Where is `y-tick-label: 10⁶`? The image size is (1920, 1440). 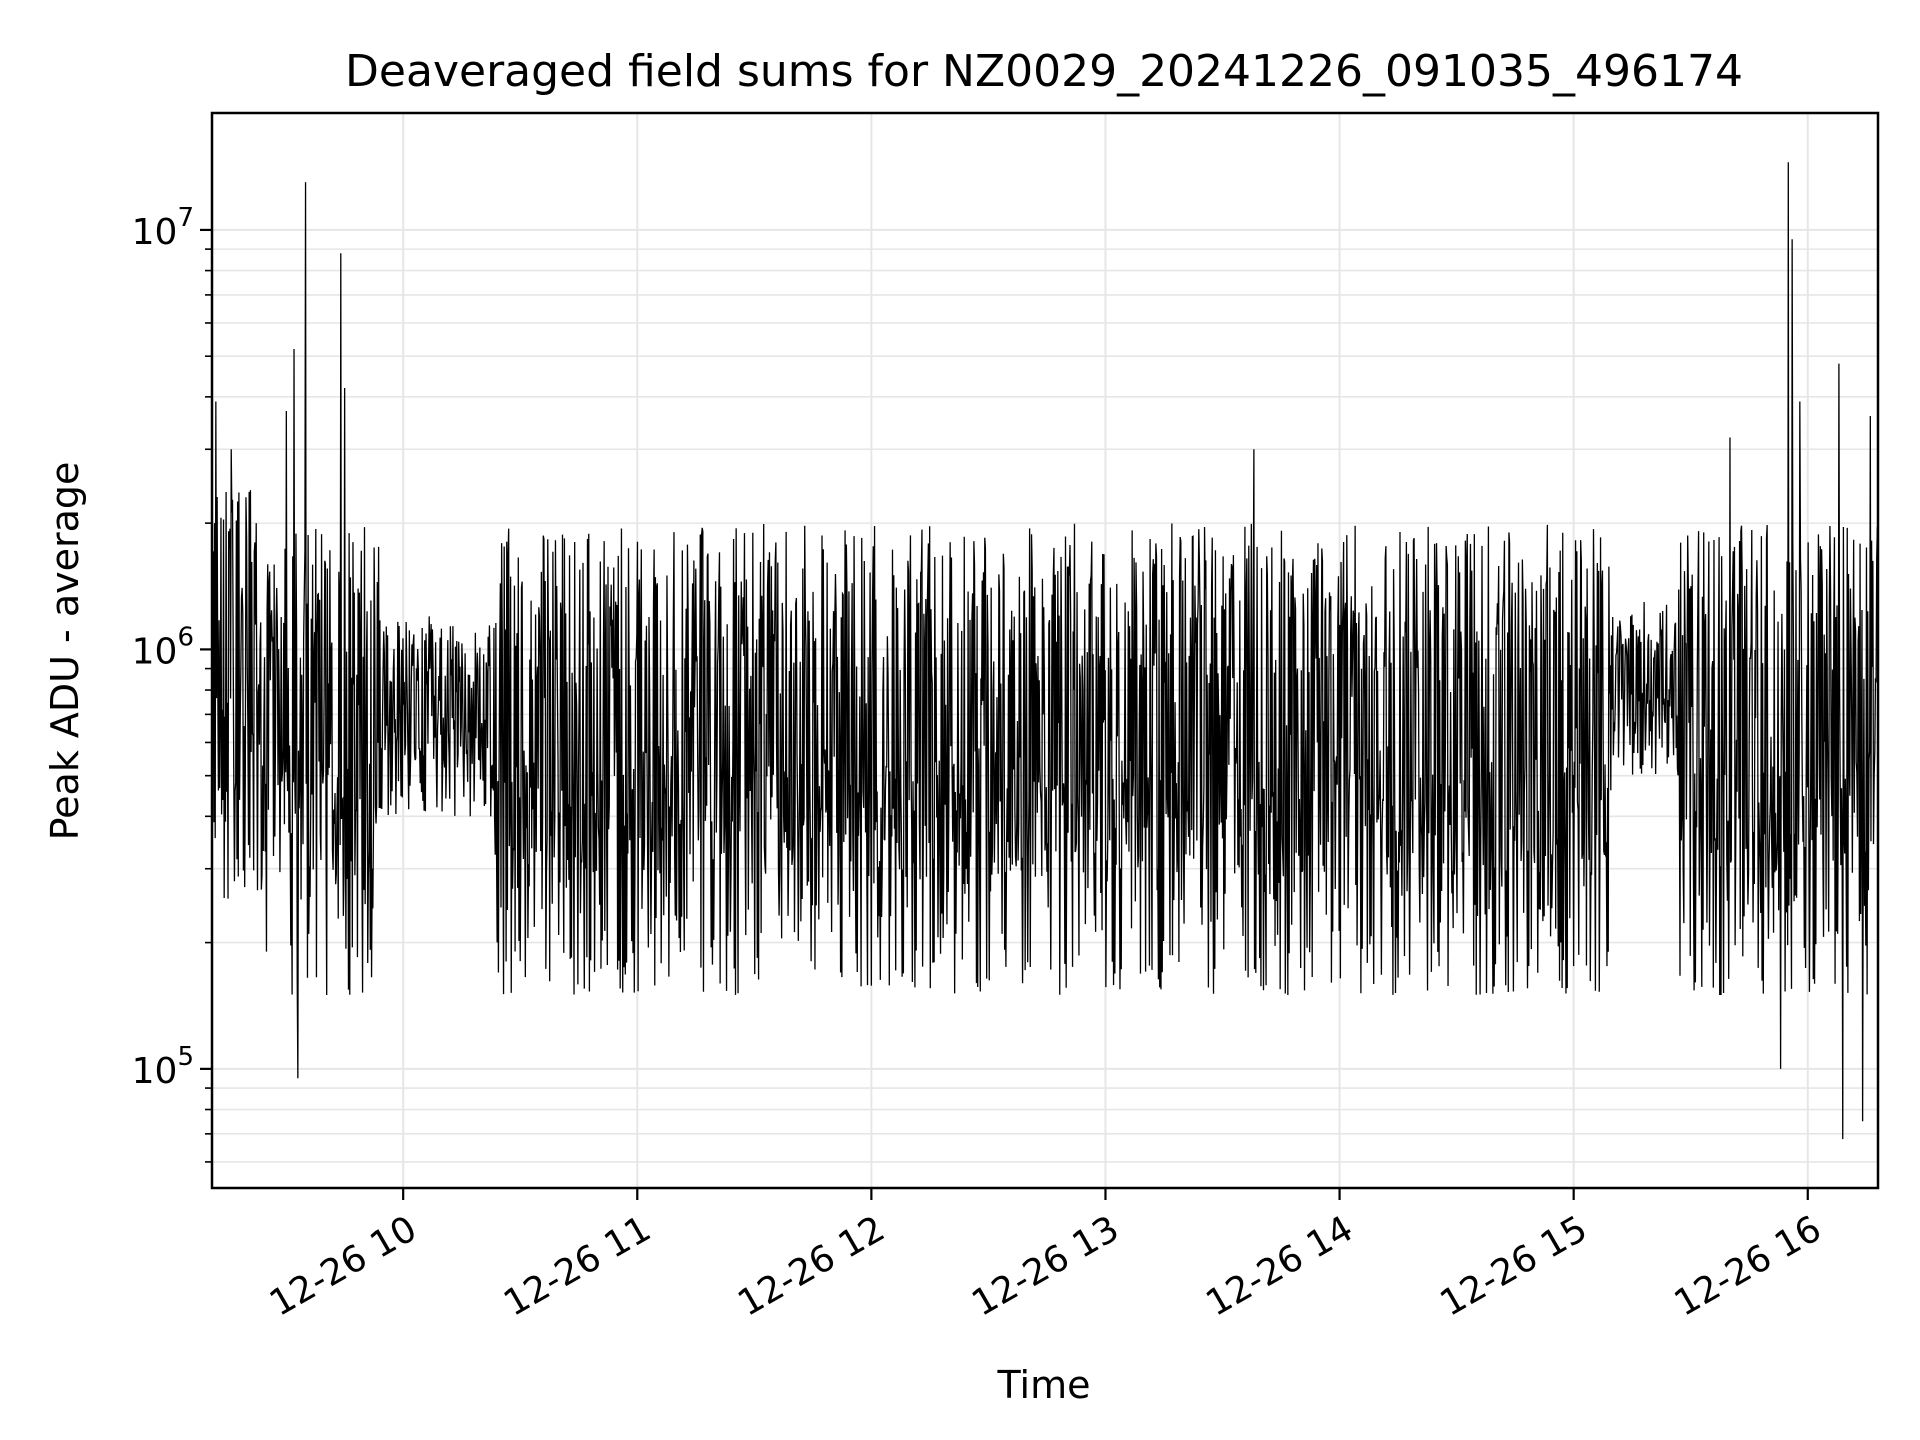 y-tick-label: 10⁶ is located at coordinates (163, 647).